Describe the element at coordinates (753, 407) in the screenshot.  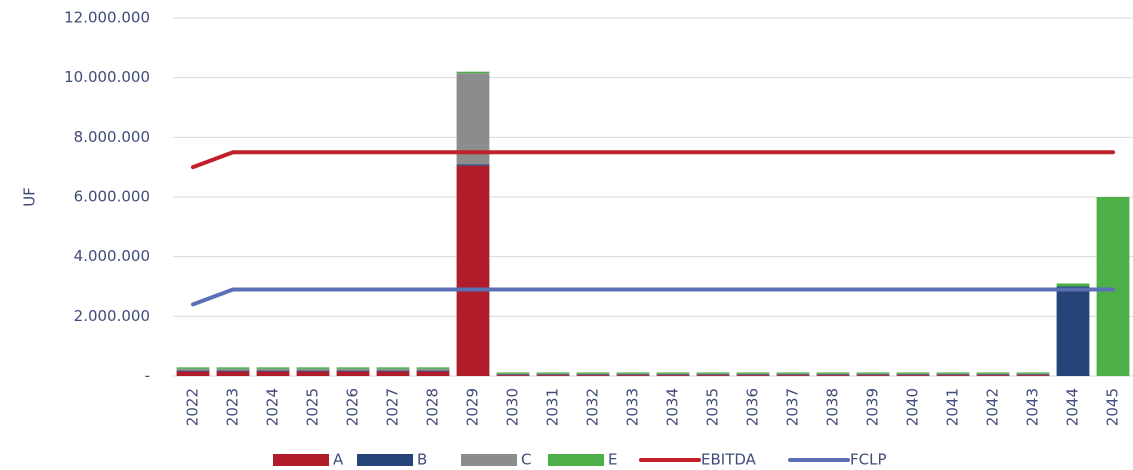
I see `x-tick-label: 2036` at that location.